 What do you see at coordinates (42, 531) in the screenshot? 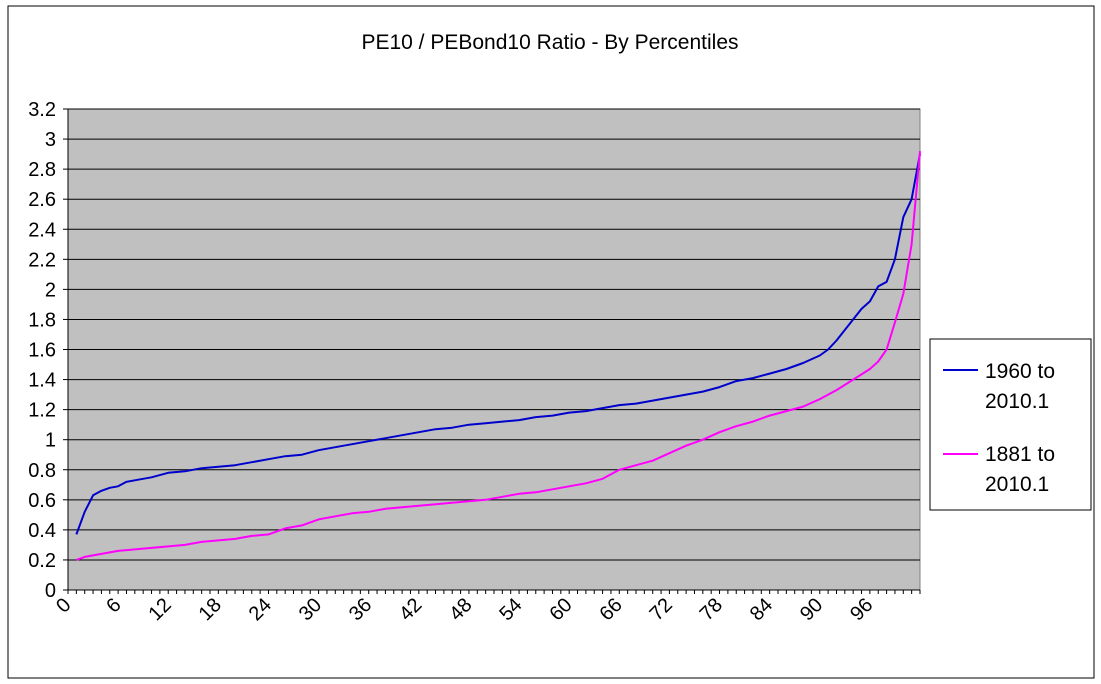
I see `y-tick-label-2: 0.4` at bounding box center [42, 531].